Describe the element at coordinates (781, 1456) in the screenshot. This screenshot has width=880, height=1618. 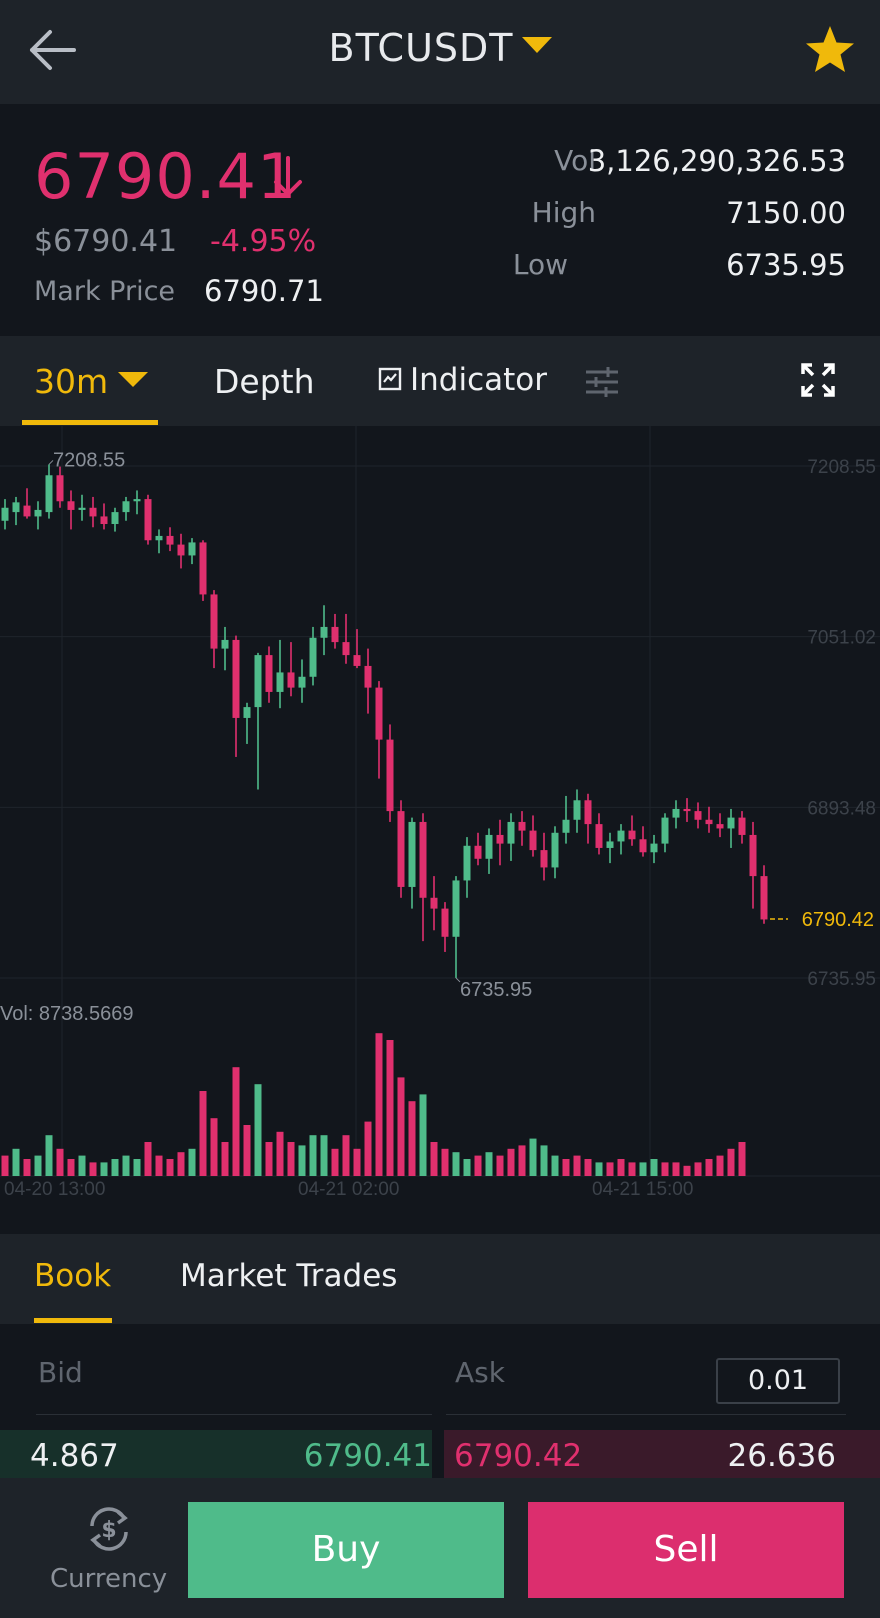
I see `ask-quantity: 26.636` at that location.